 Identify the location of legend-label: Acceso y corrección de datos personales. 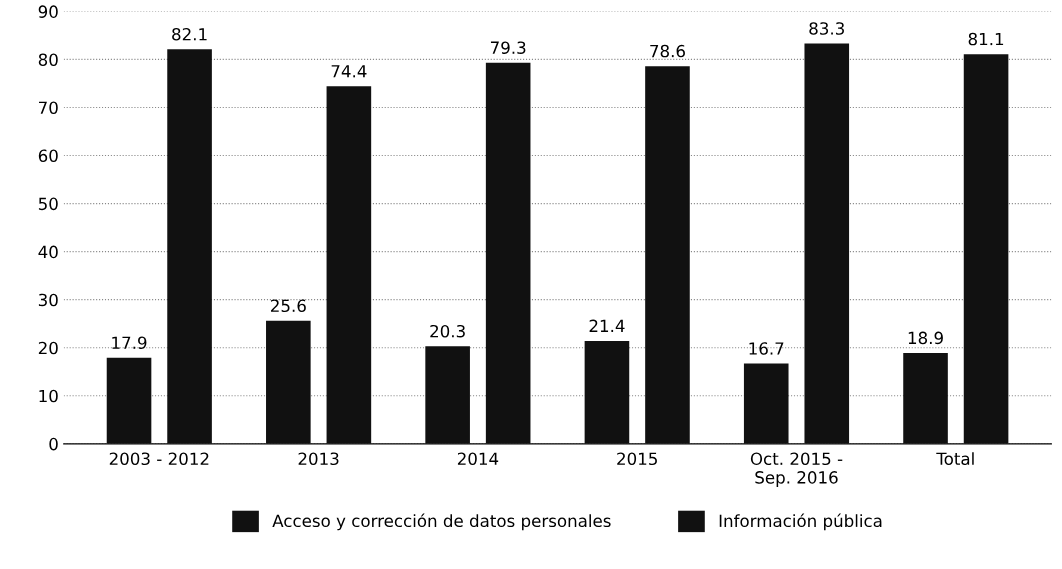
(441, 522).